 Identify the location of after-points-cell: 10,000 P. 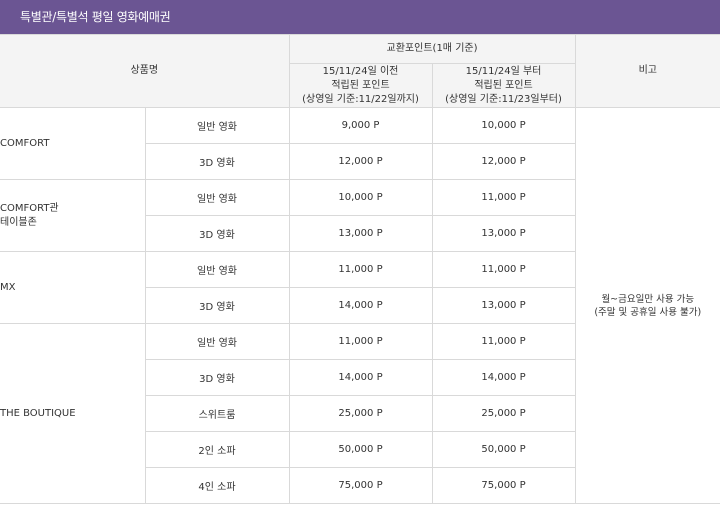
(503, 125).